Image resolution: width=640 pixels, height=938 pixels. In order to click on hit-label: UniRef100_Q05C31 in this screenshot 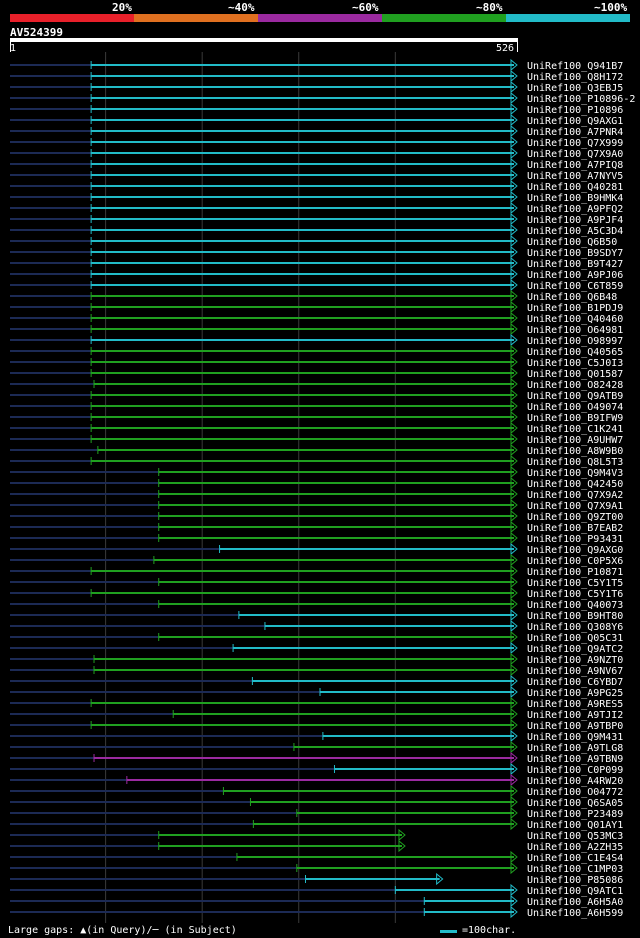, I will do `click(575, 638)`.